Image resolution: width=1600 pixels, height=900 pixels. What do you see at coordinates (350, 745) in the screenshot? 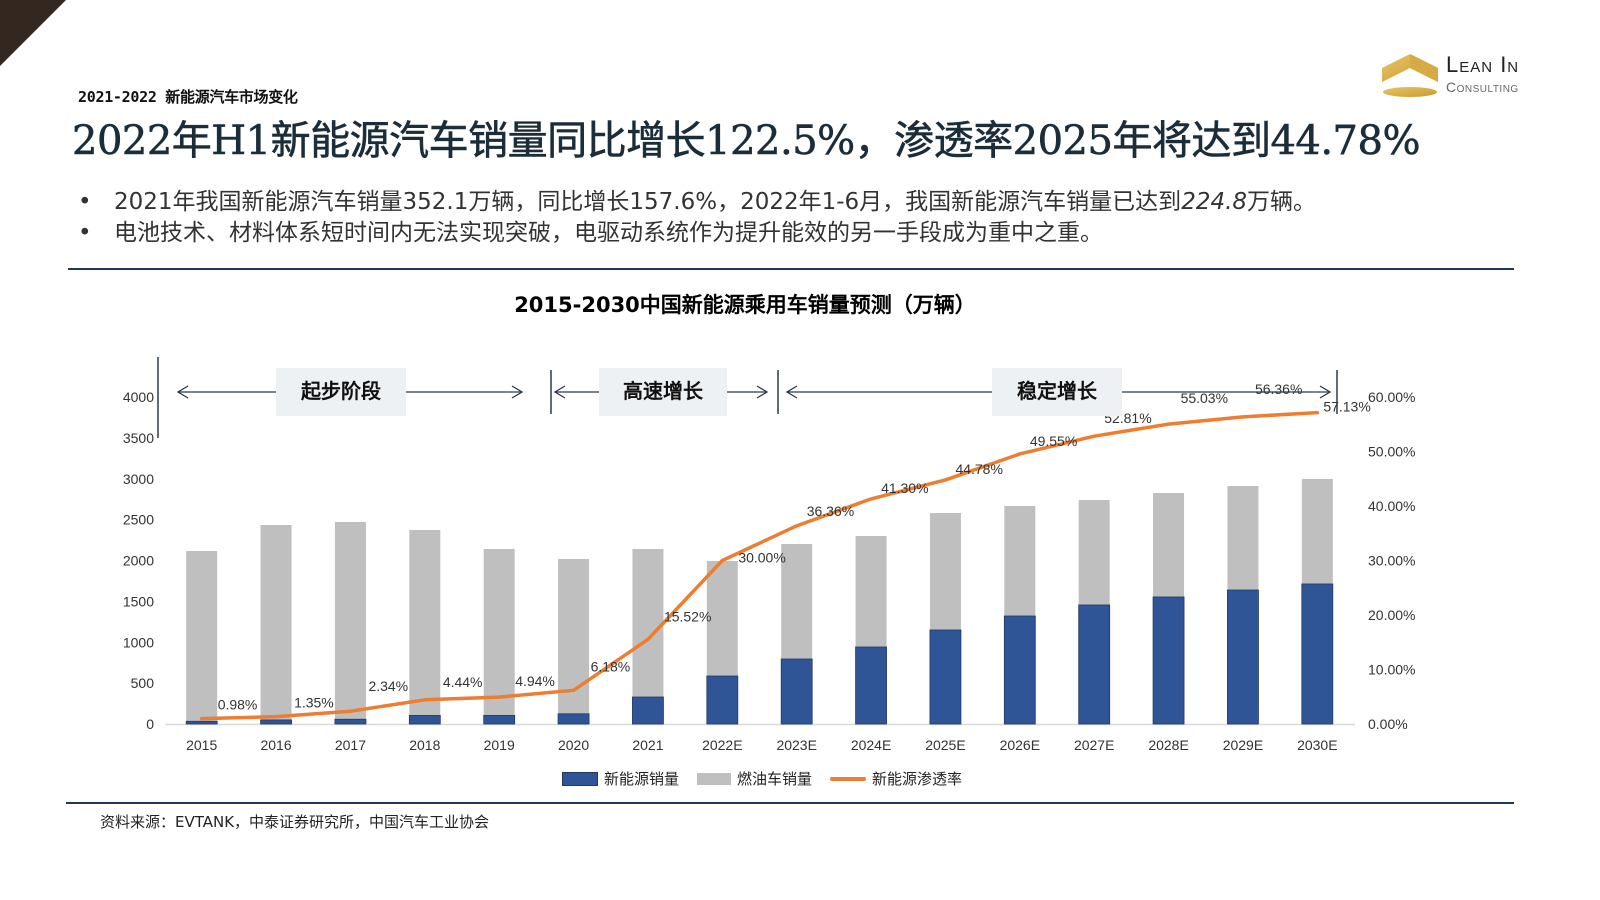
I see `x-tick-label: 2017` at bounding box center [350, 745].